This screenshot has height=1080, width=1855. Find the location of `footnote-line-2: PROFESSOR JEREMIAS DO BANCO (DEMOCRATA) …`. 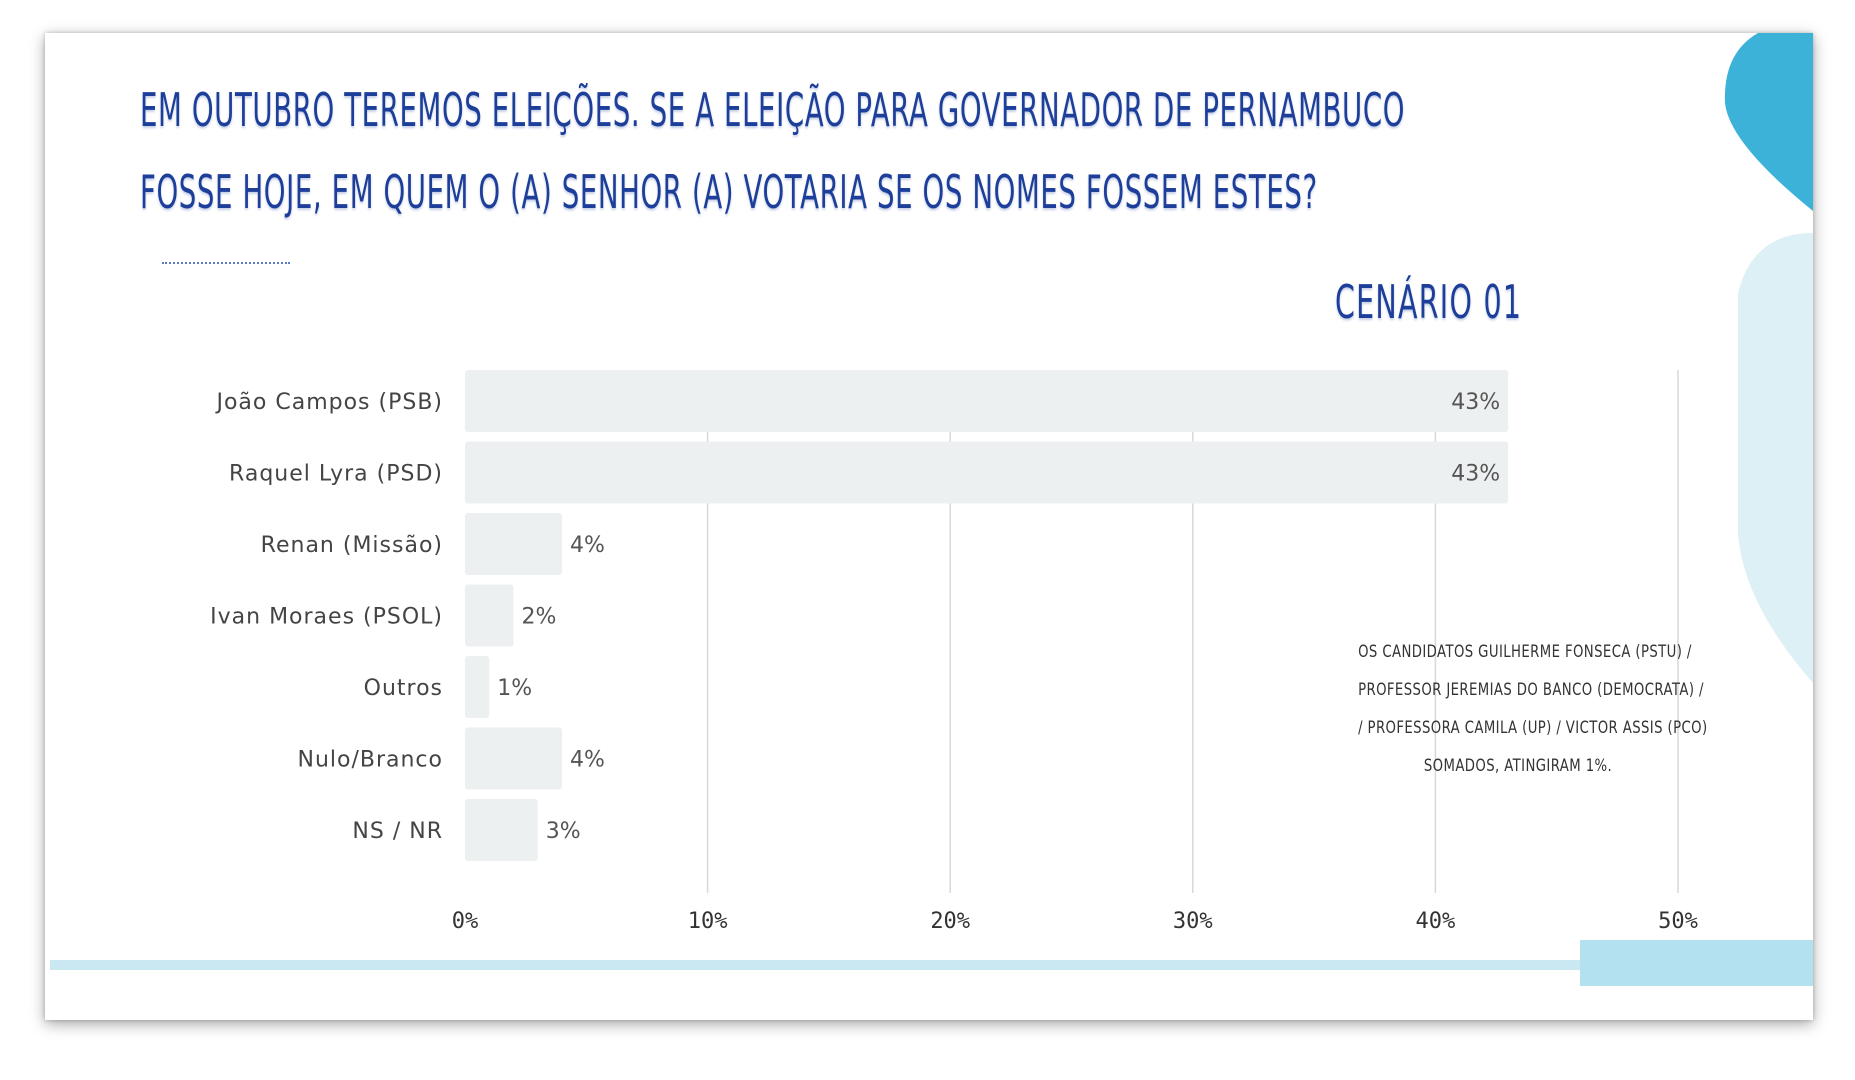

footnote-line-2: PROFESSOR JEREMIAS DO BANCO (DEMOCRATA) … is located at coordinates (1531, 690).